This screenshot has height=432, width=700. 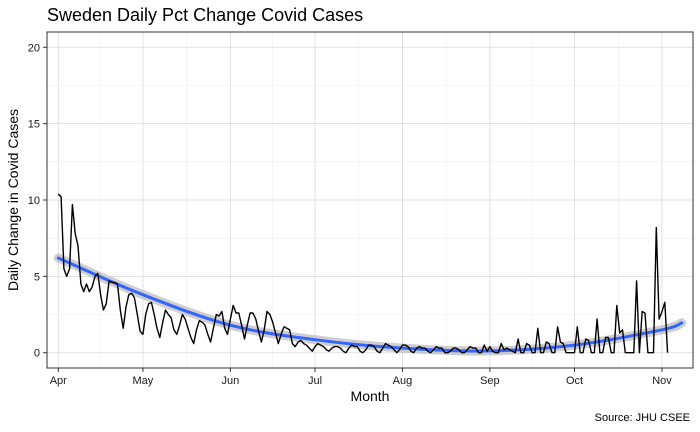 I want to click on x-tick-label: Aug, so click(x=403, y=381).